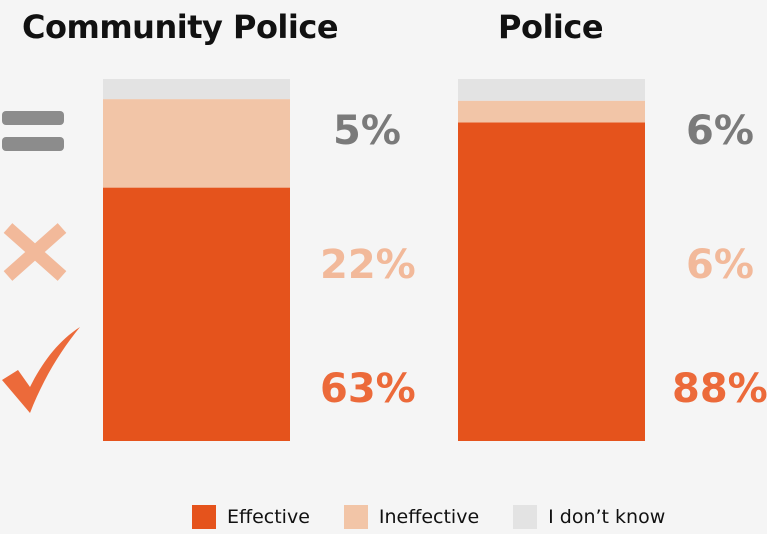 The height and width of the screenshot is (534, 767). Describe the element at coordinates (719, 389) in the screenshot. I see `data-label-effective-police: 88%` at that location.